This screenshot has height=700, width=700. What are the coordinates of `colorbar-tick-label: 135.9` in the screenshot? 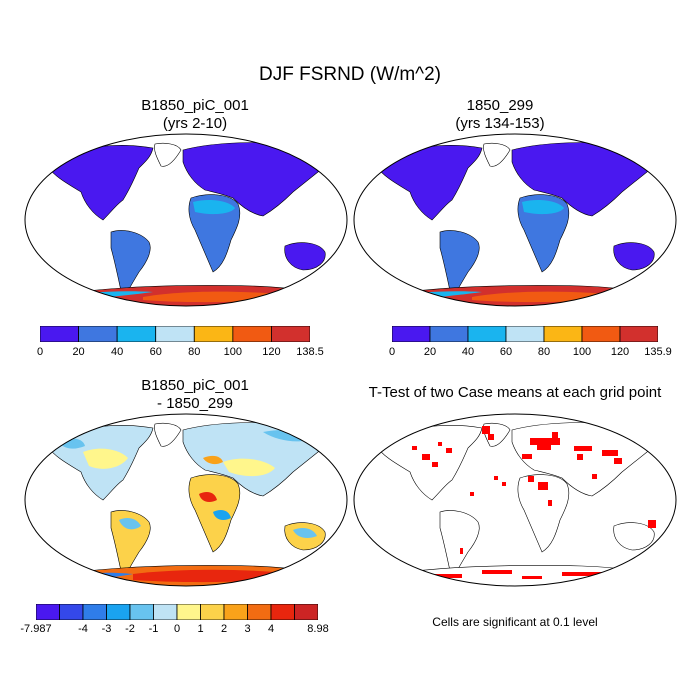 It's located at (658, 352).